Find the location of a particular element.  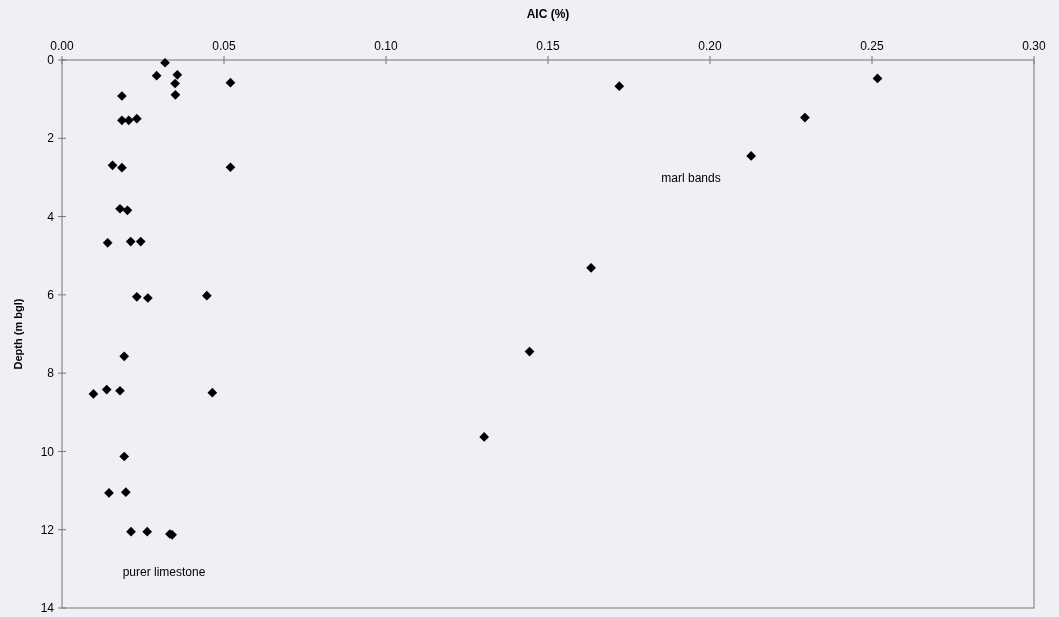

x-tick-label: 0.15 is located at coordinates (548, 46).